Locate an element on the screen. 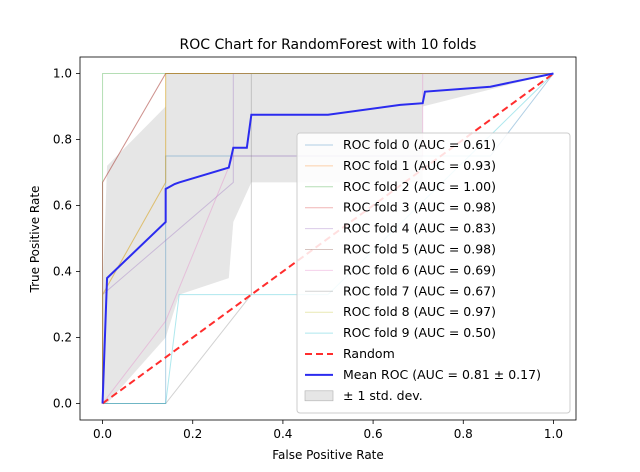  x-tick-label: 0.6 is located at coordinates (373, 434).